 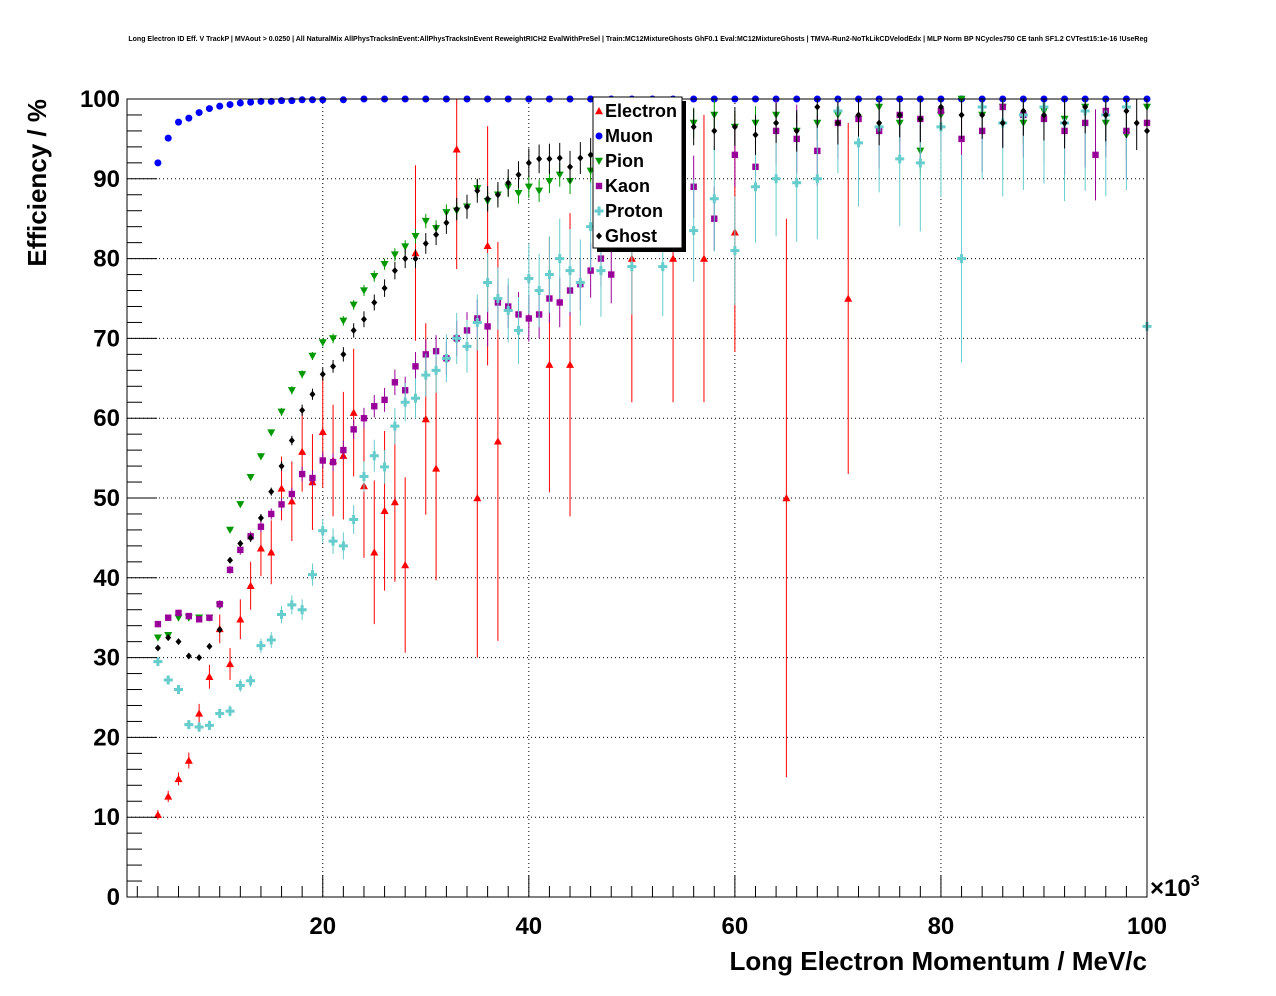 I want to click on legend-item: Proton, so click(x=628, y=211).